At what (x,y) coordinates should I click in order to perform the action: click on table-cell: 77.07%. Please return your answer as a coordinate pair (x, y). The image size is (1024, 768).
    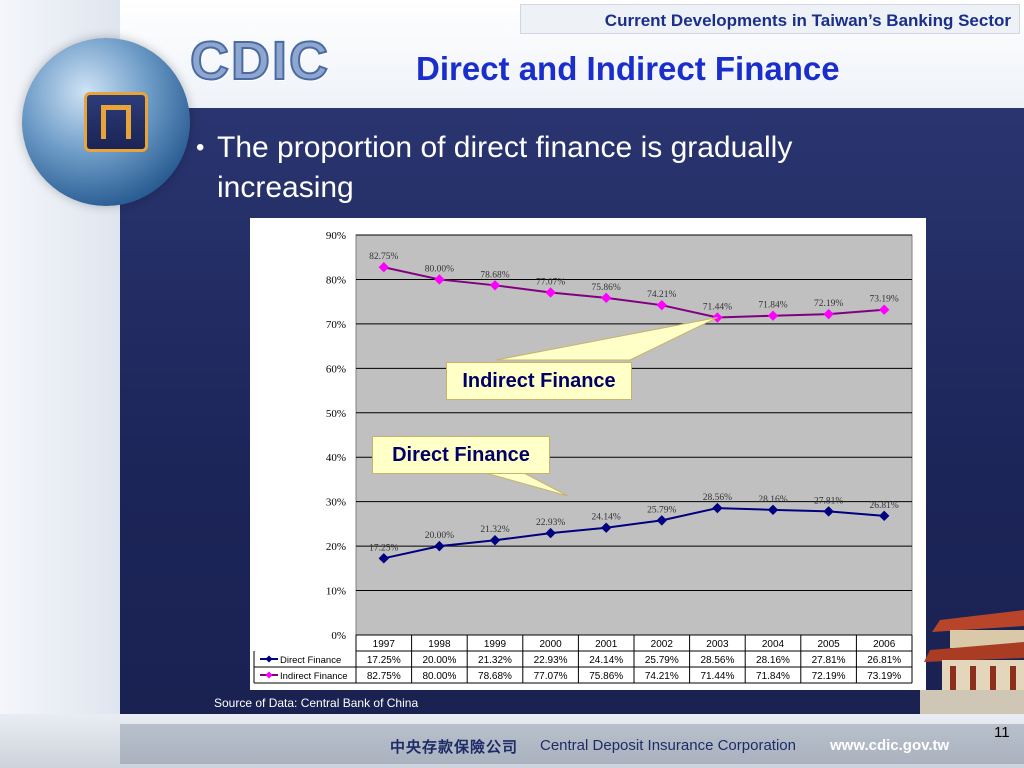
    Looking at the image, I should click on (551, 676).